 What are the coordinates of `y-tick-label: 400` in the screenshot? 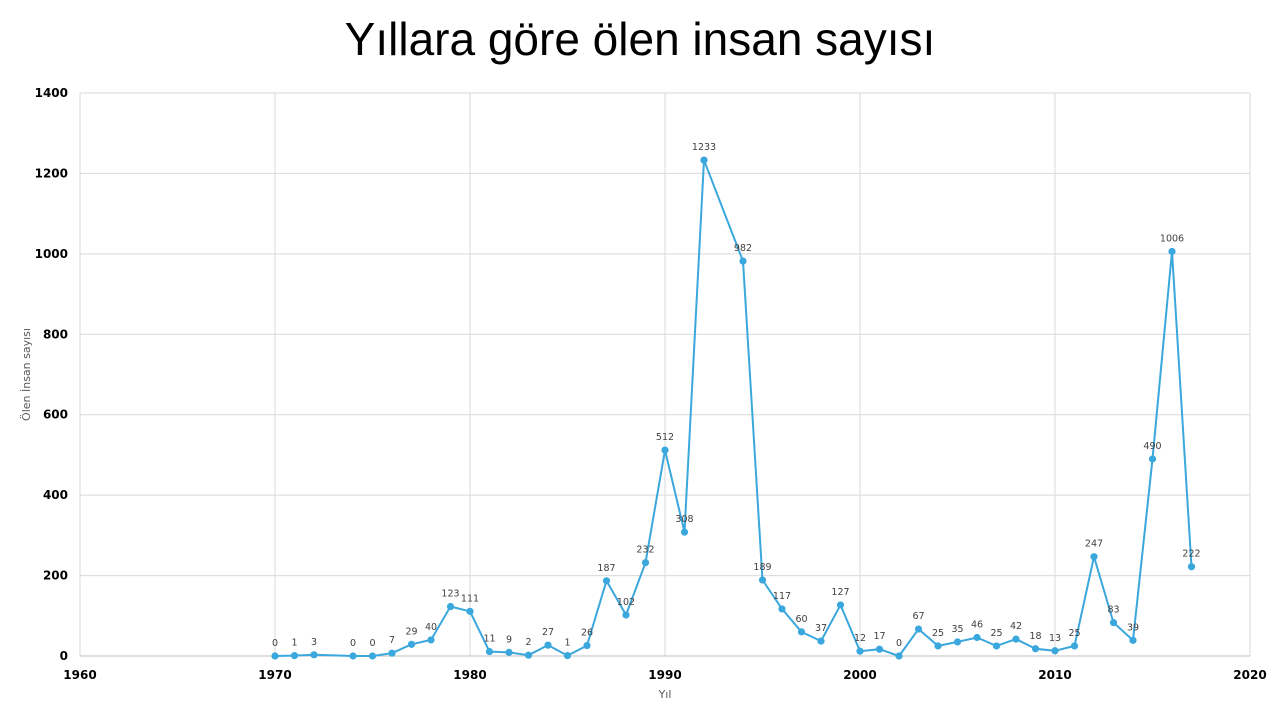 It's located at (55, 495).